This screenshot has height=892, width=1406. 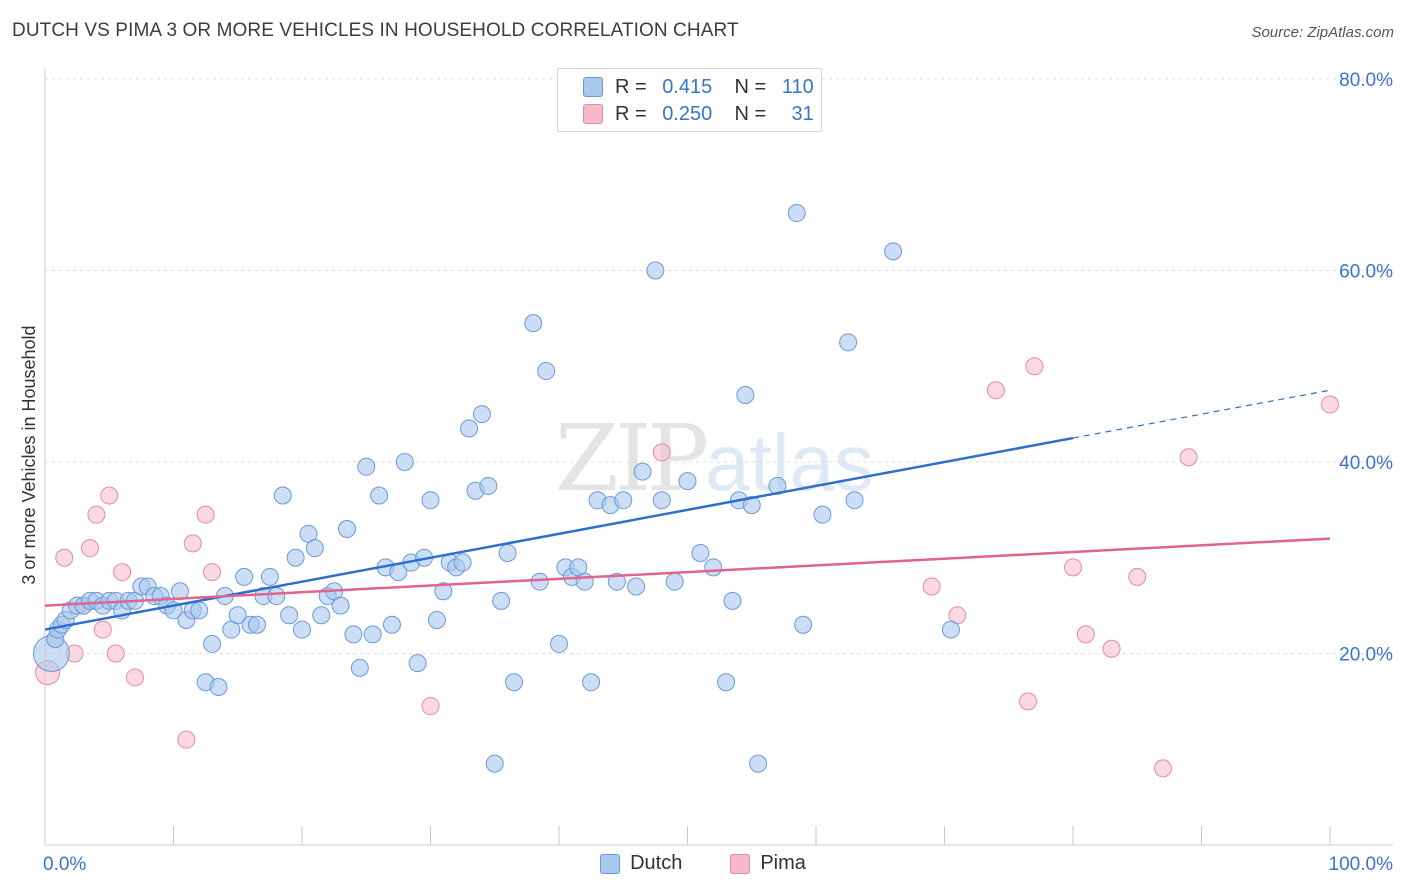 What do you see at coordinates (64, 864) in the screenshot?
I see `x-tick-label: 0.0%` at bounding box center [64, 864].